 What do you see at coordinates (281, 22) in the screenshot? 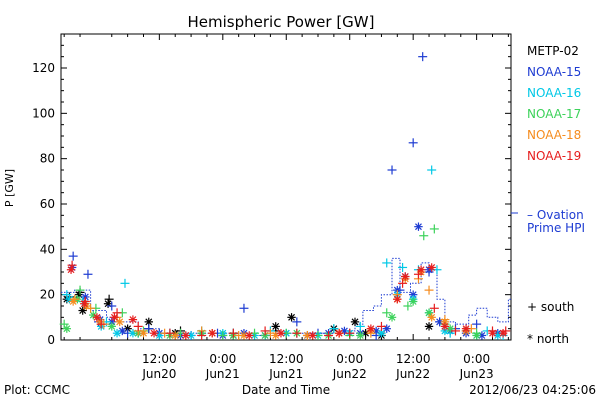
I see `chart-title: Hemispheric Power [GW]` at bounding box center [281, 22].